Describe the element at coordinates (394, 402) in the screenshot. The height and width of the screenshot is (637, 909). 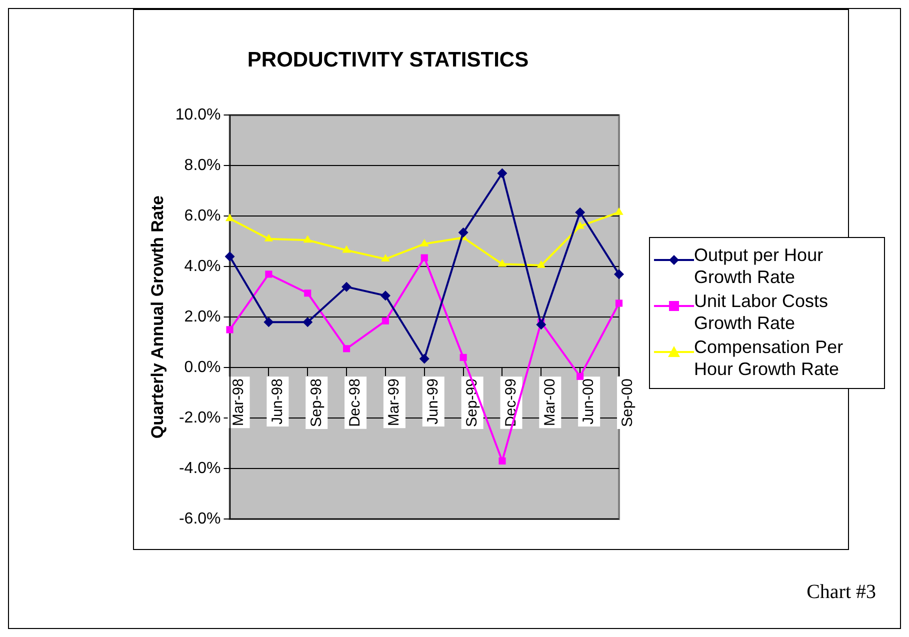
I see `x-tick-label: Mar-99` at that location.